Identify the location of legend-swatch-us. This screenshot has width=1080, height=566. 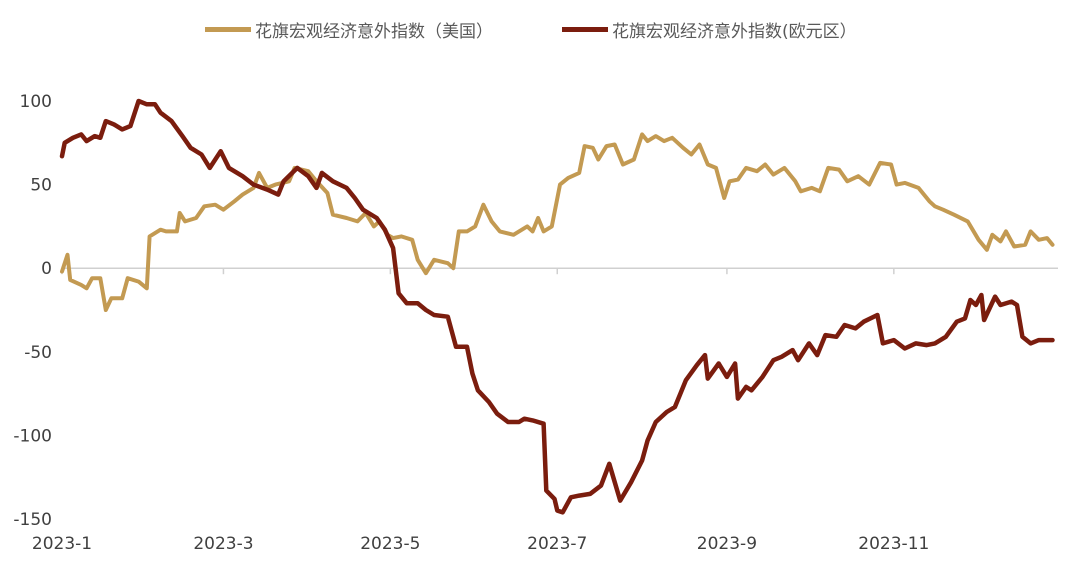
(228, 29).